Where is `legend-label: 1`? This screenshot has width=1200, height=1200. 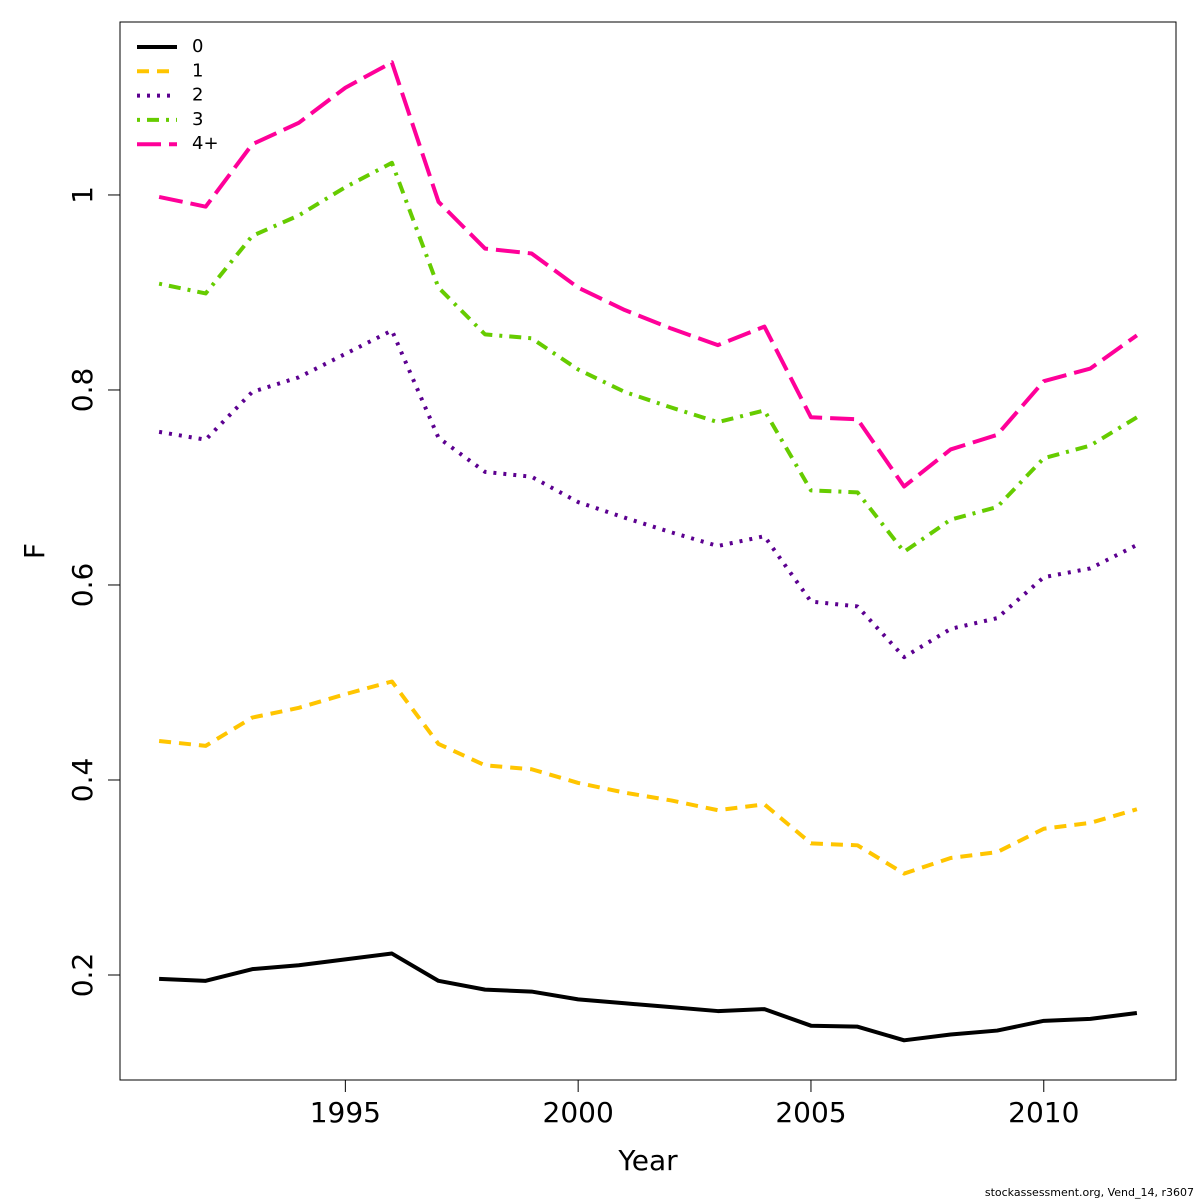 legend-label: 1 is located at coordinates (197, 70).